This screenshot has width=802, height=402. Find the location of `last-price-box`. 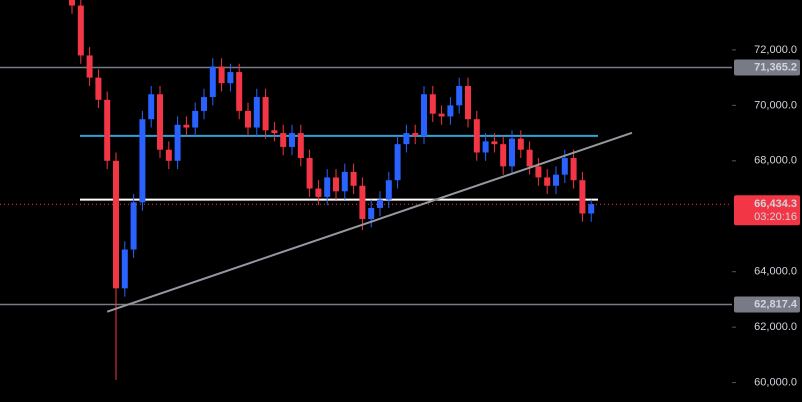

last-price-box is located at coordinates (767, 210).